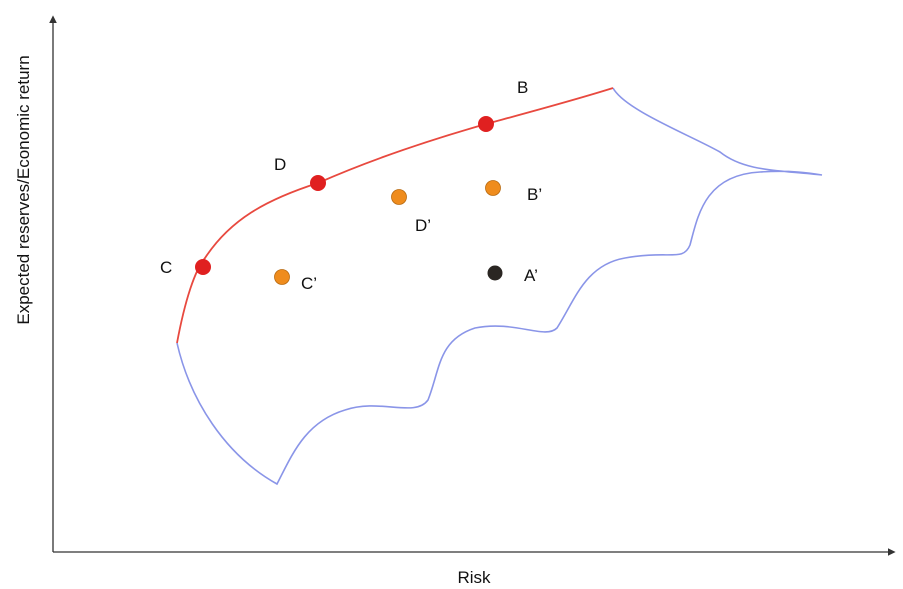 This screenshot has width=903, height=589. I want to click on point-d-label: D, so click(280, 164).